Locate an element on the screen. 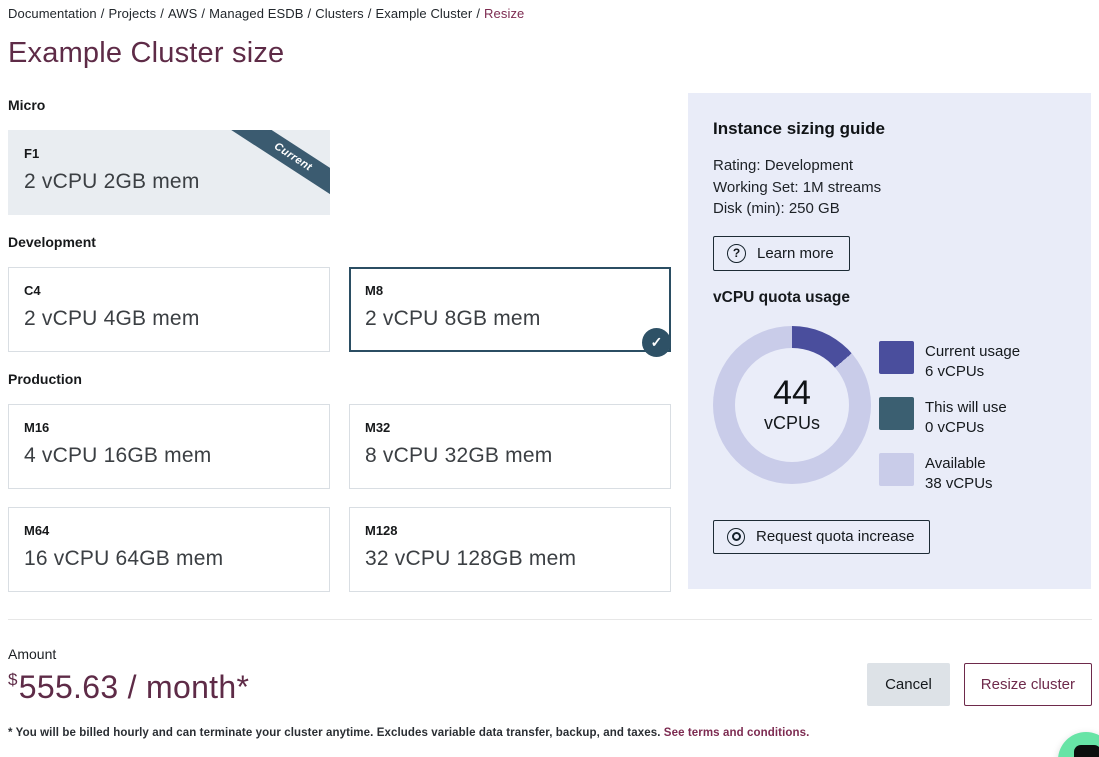  learn-more-button: ? Learn more is located at coordinates (781, 253).